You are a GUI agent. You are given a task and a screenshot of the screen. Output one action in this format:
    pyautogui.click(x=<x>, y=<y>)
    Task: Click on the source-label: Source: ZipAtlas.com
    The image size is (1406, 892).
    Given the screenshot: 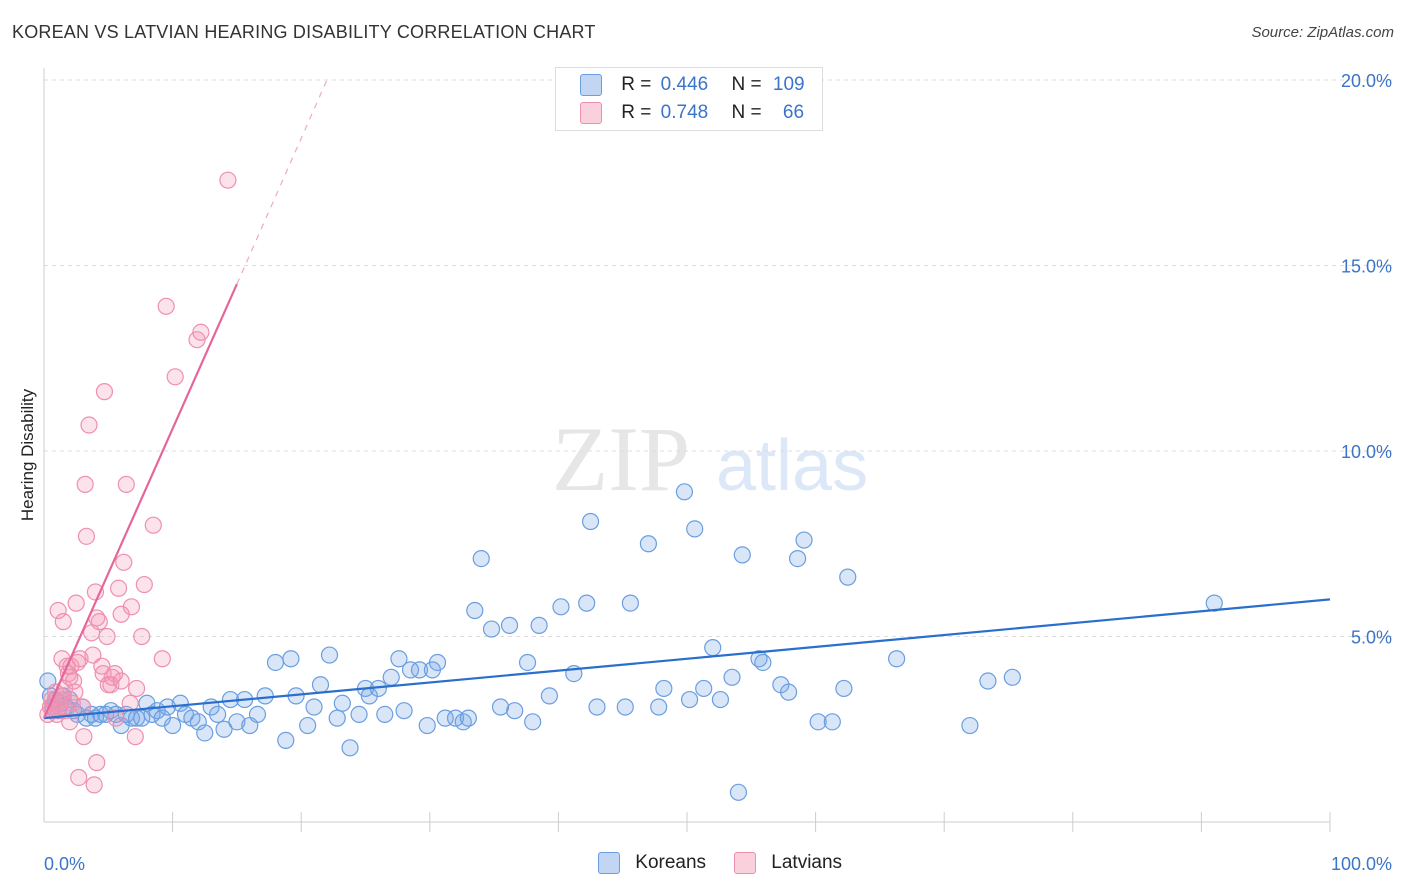 What is the action you would take?
    pyautogui.click(x=1322, y=32)
    